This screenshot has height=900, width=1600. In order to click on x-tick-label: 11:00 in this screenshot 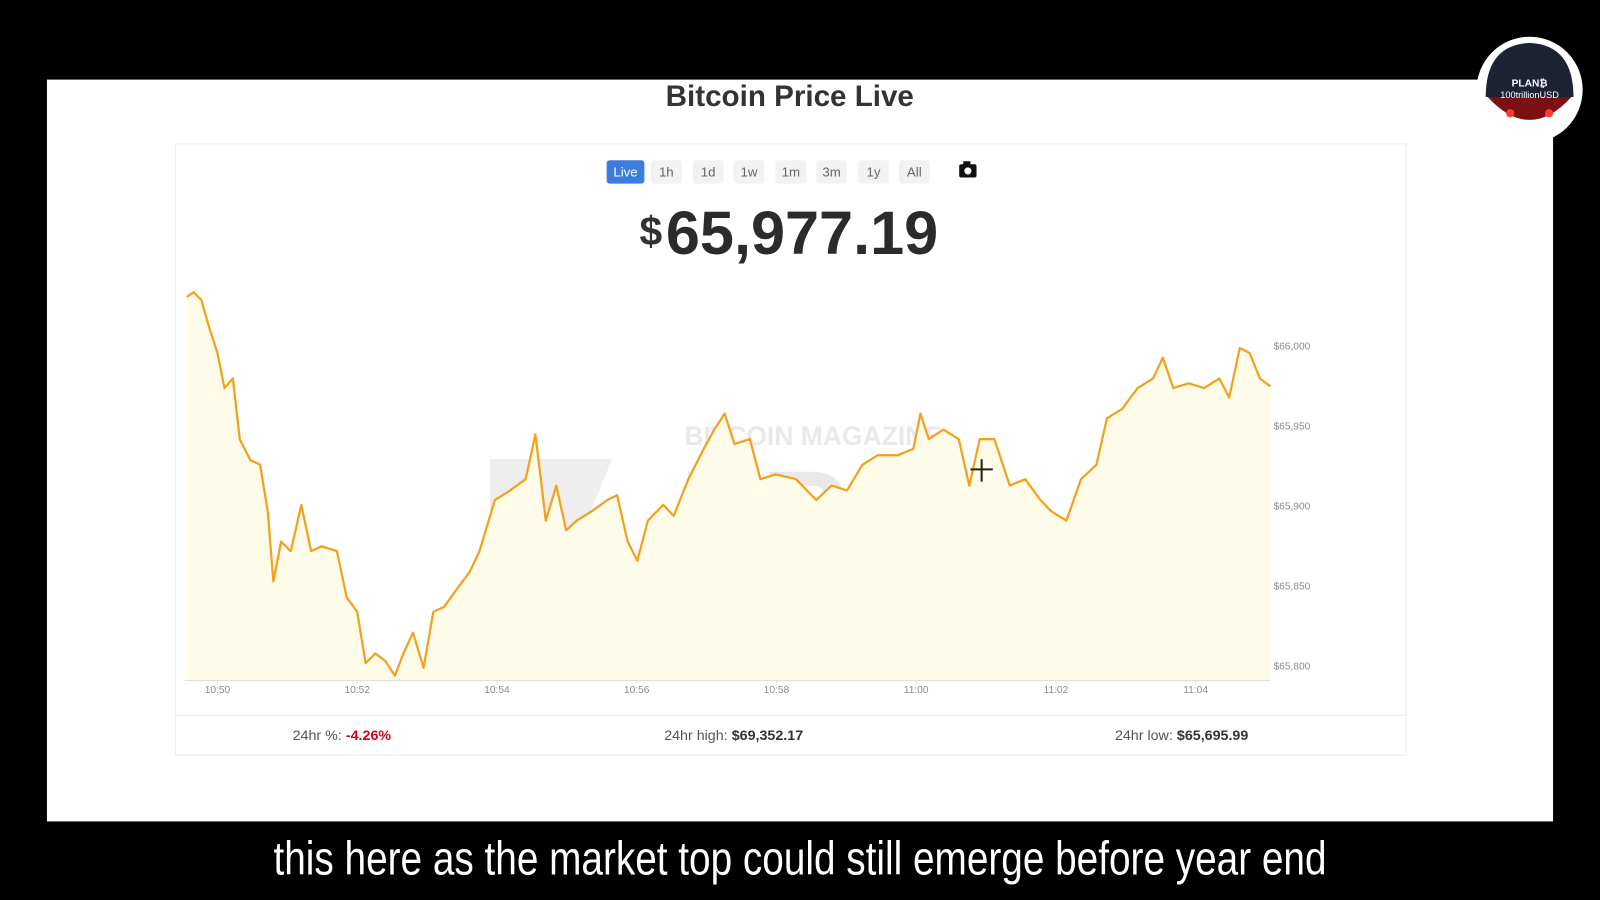, I will do `click(916, 690)`.